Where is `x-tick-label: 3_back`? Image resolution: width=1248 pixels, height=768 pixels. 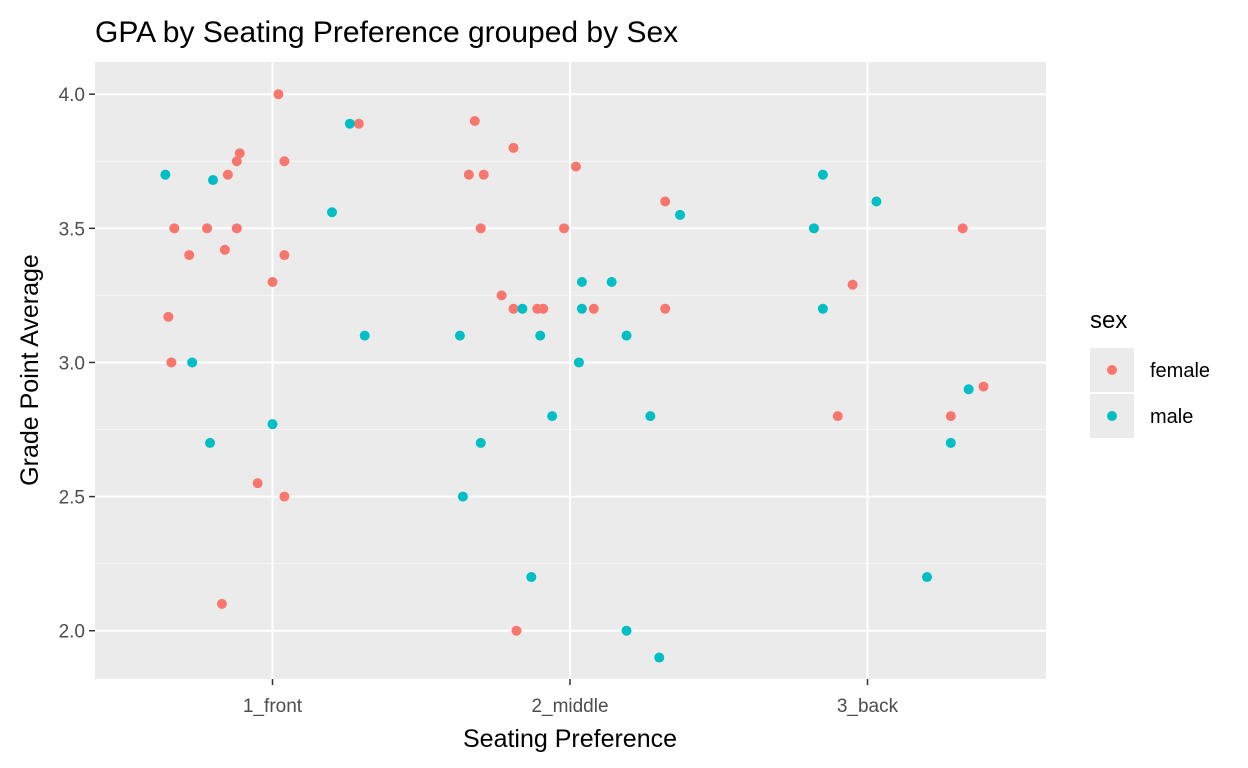
x-tick-label: 3_back is located at coordinates (868, 706).